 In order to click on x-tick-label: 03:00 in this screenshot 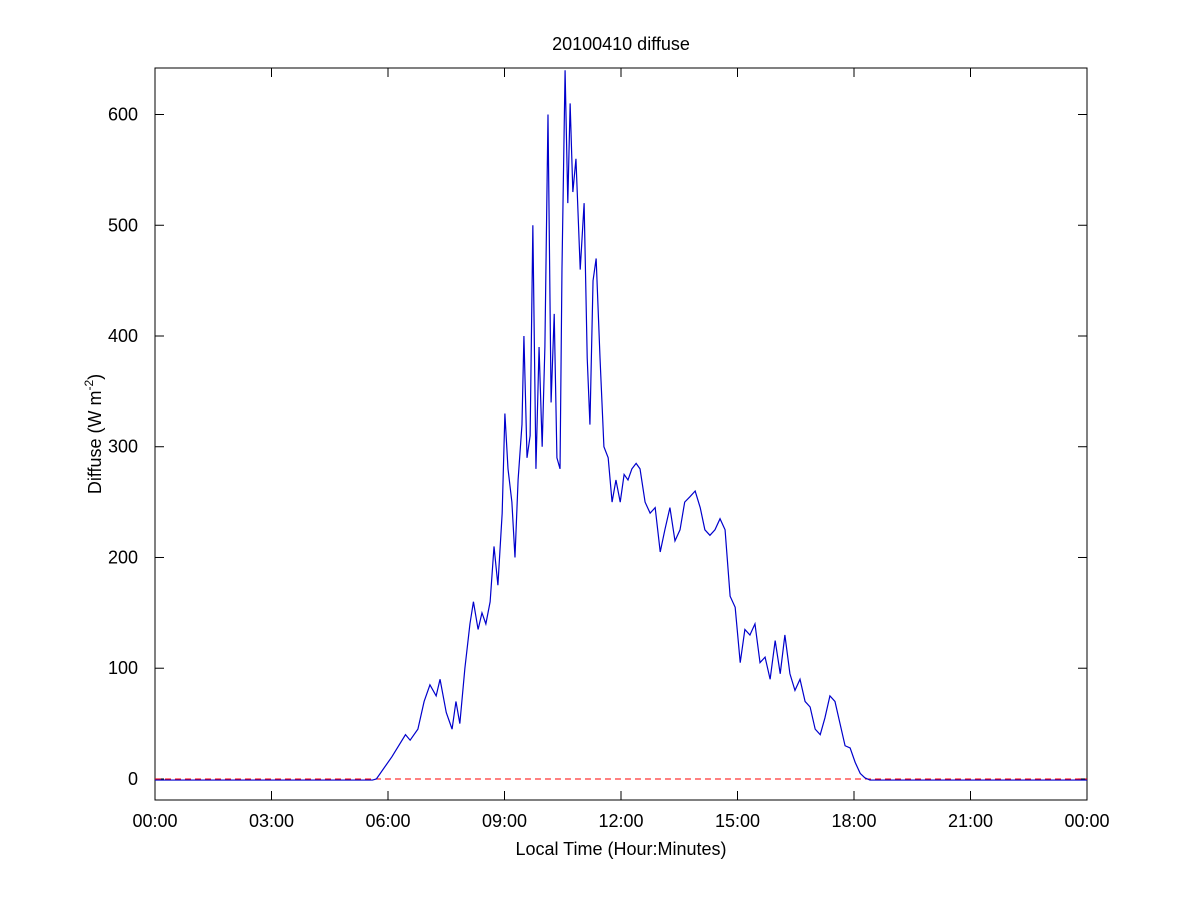, I will do `click(271, 821)`.